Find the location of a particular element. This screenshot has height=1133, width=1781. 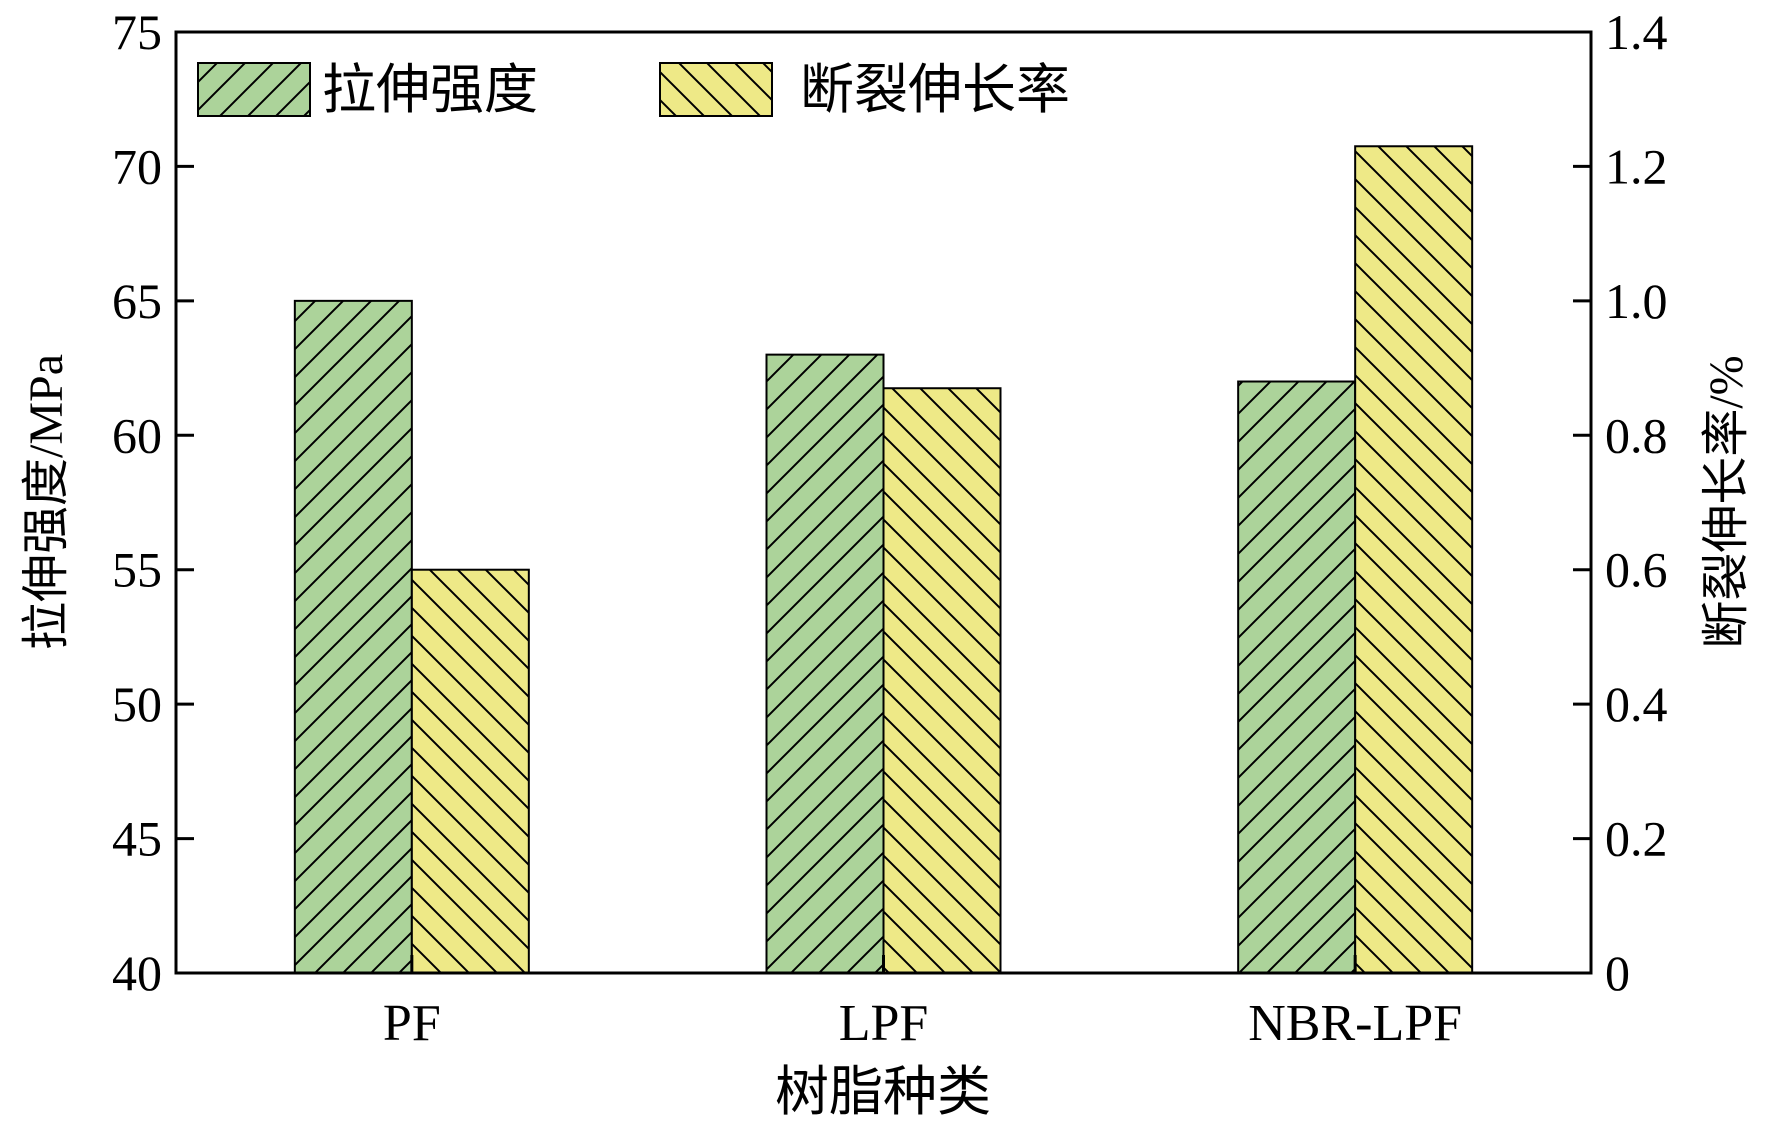

left-tick-label: 50 is located at coordinates (137, 704).